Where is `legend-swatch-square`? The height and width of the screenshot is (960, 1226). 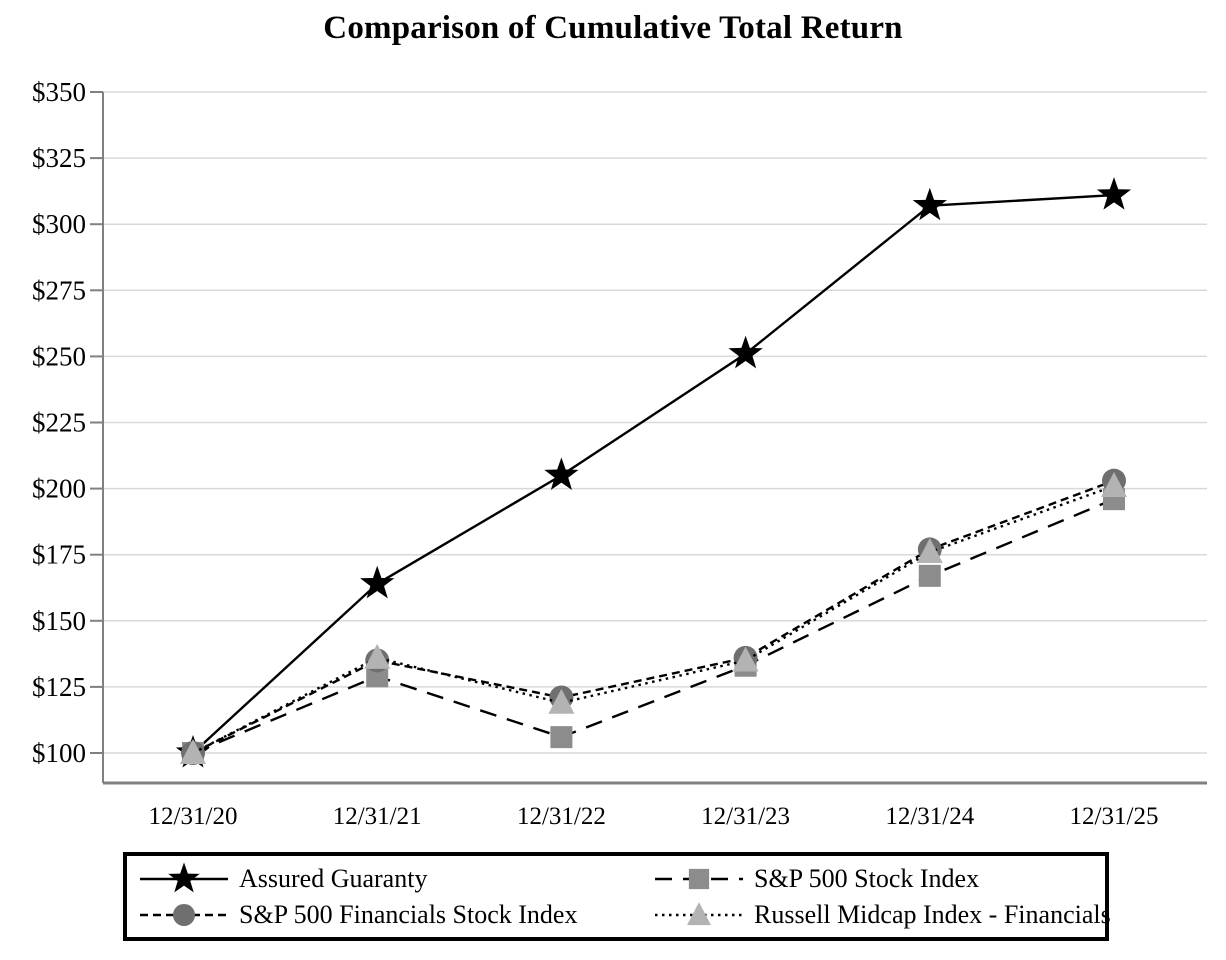
legend-swatch-square is located at coordinates (699, 878).